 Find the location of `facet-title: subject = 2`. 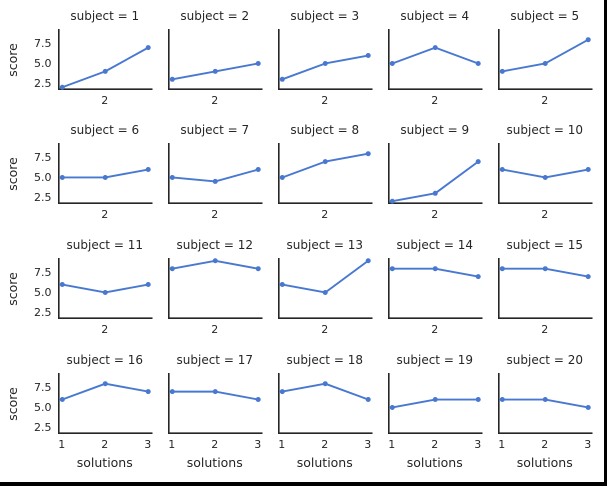

facet-title: subject = 2 is located at coordinates (215, 16).